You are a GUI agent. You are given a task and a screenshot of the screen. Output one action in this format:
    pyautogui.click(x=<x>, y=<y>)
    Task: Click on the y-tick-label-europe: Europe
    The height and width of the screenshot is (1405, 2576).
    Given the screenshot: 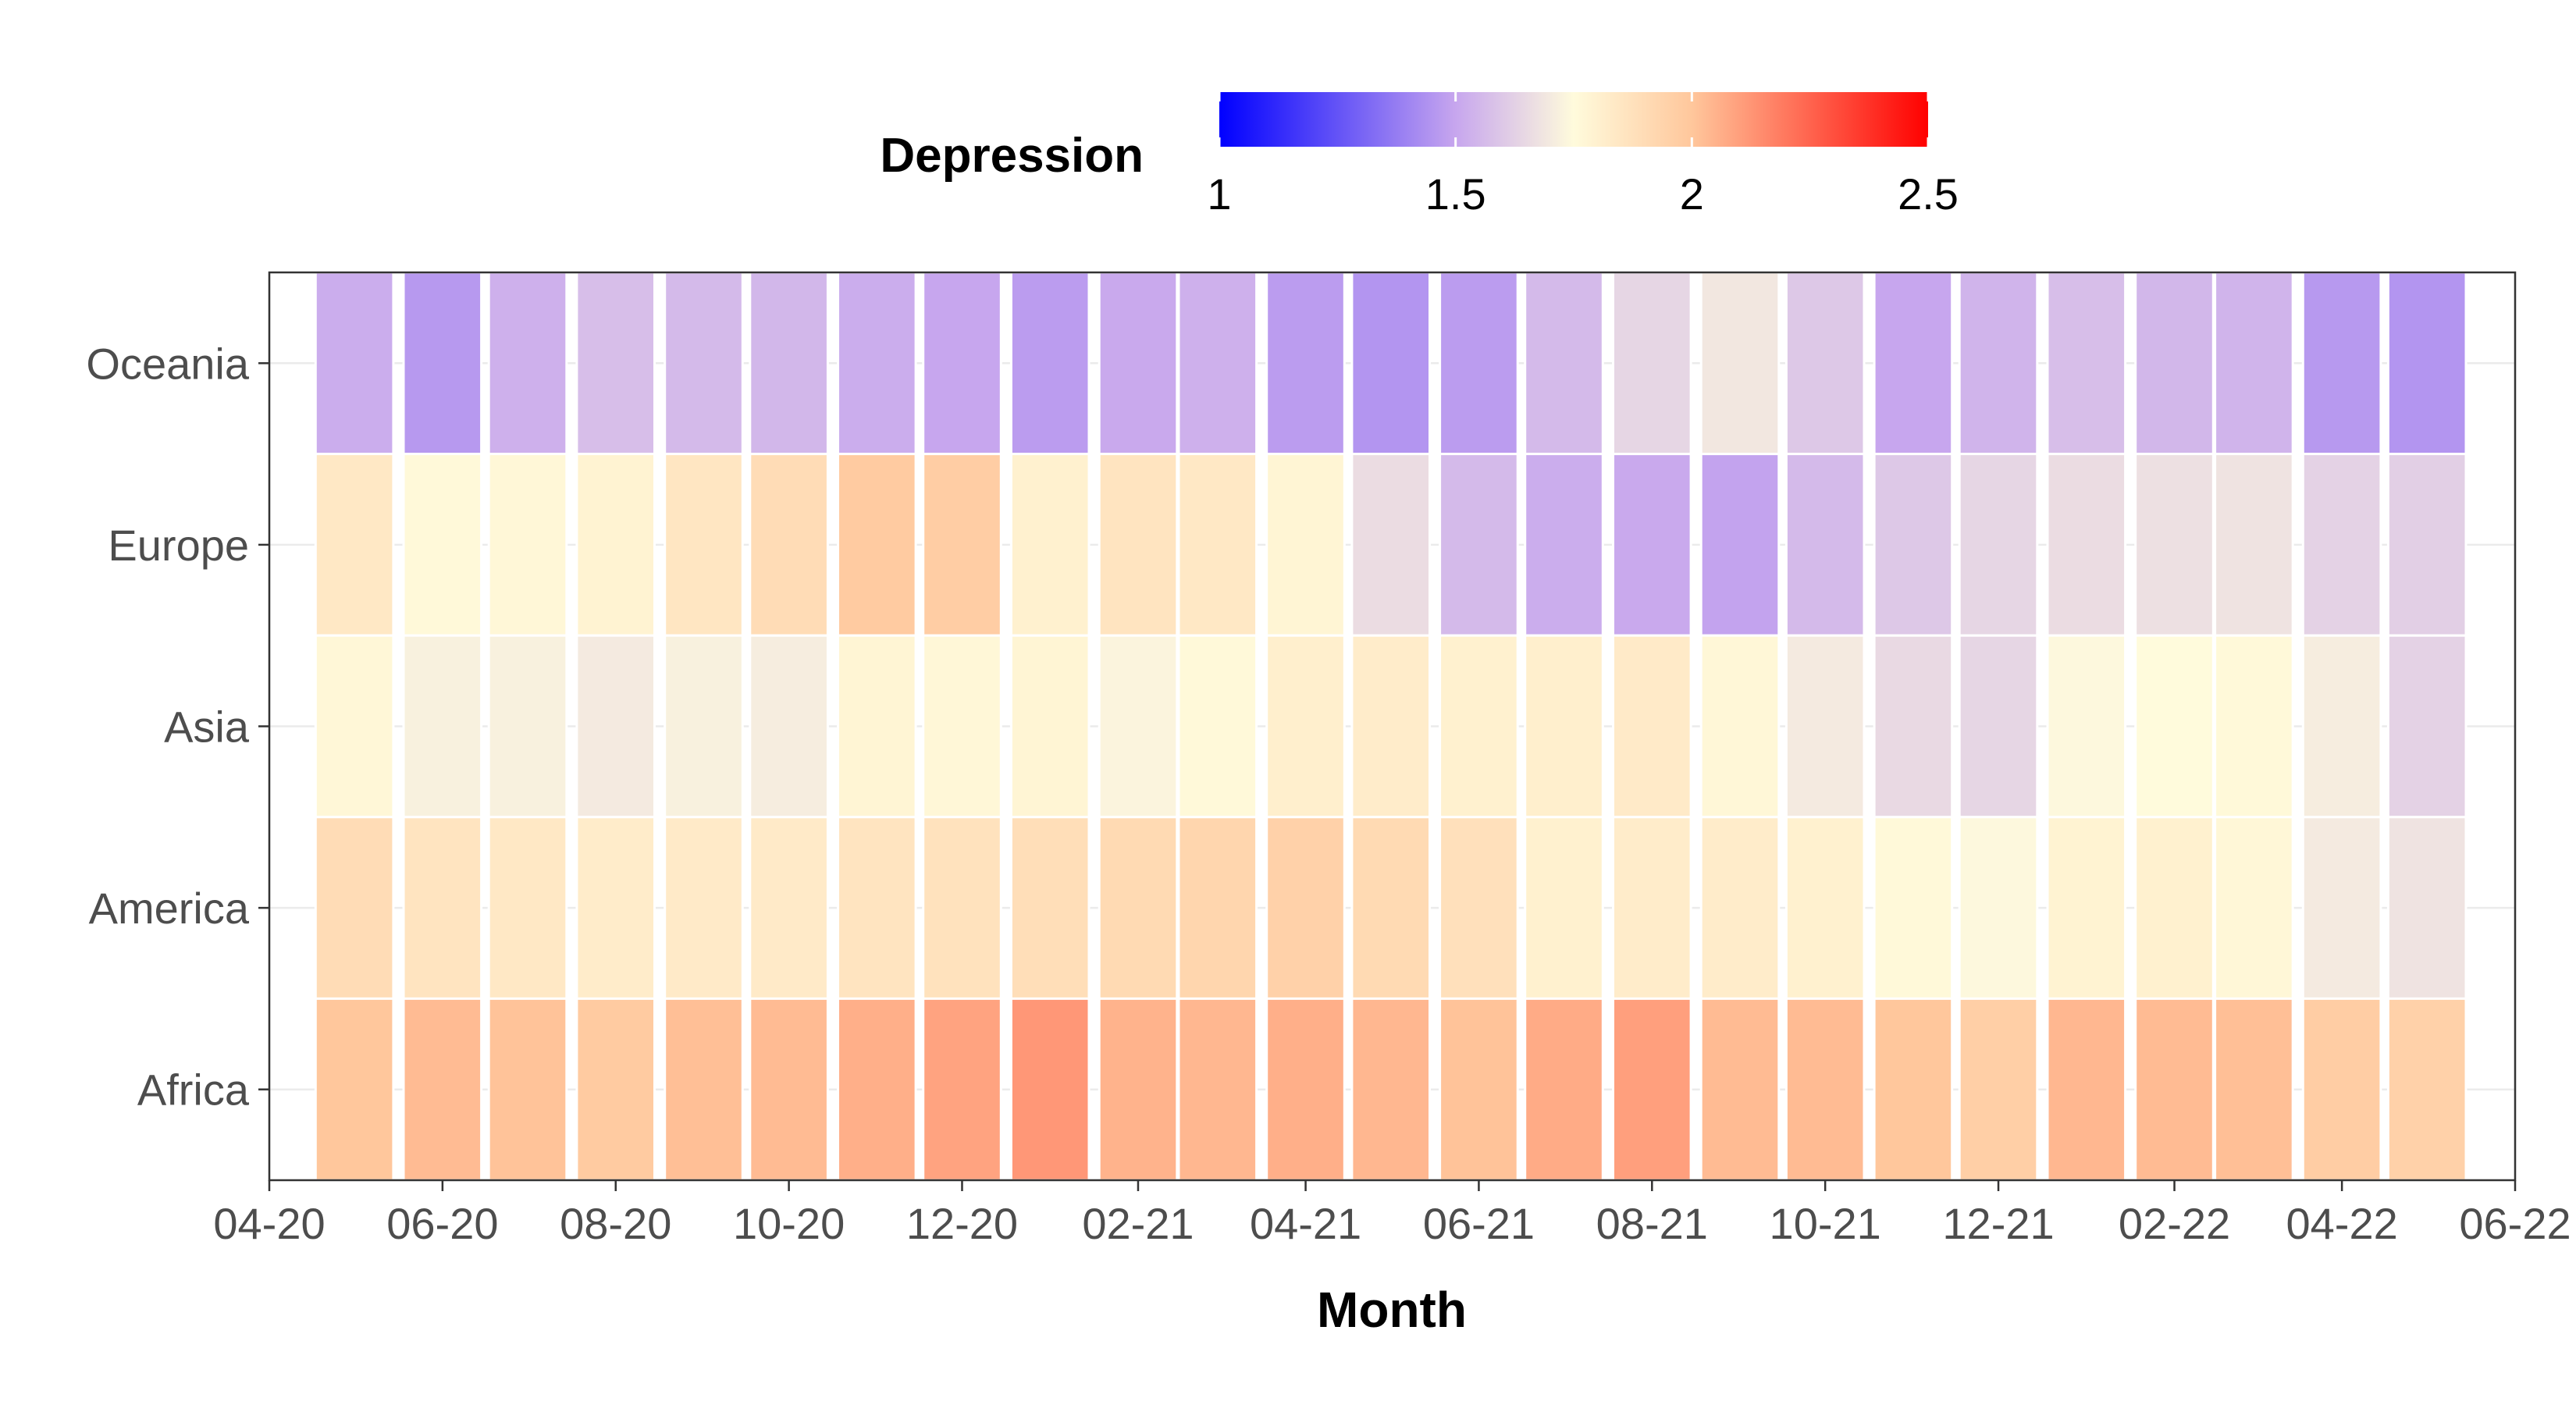 What is the action you would take?
    pyautogui.click(x=178, y=545)
    